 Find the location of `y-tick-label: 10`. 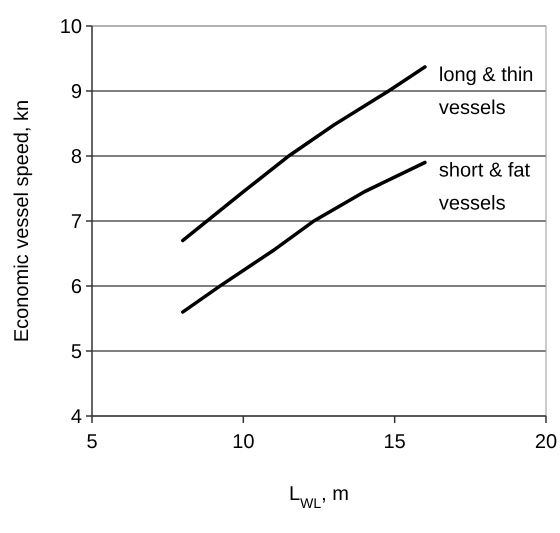

y-tick-label: 10 is located at coordinates (71, 27).